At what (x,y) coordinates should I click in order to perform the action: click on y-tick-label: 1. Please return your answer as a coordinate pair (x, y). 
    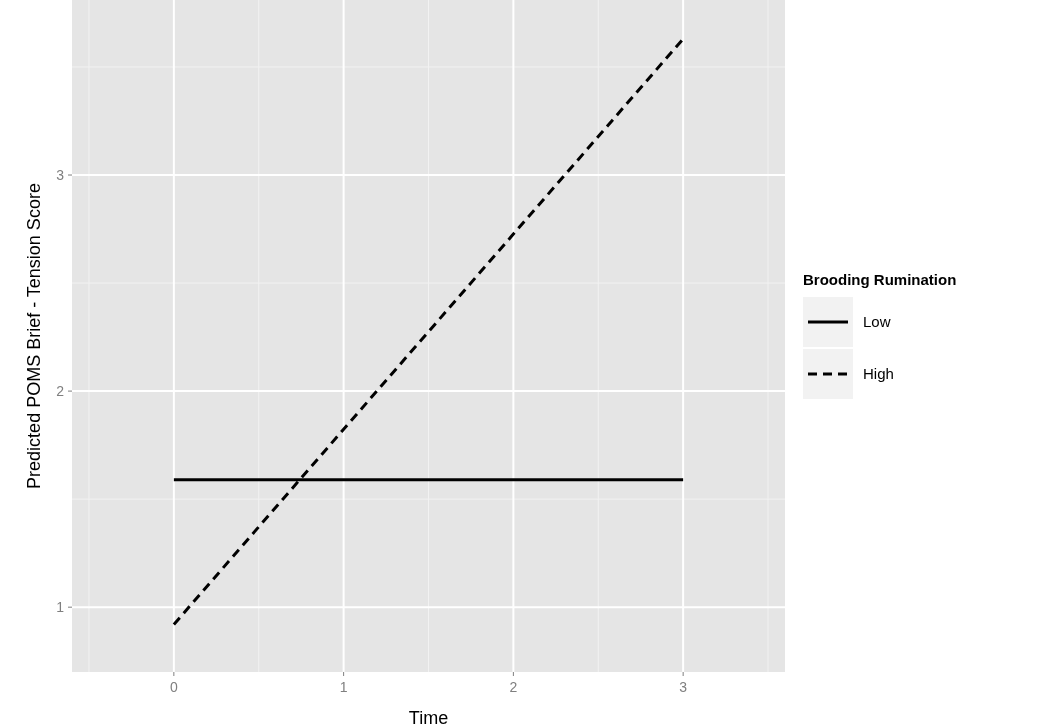
    Looking at the image, I should click on (60, 607).